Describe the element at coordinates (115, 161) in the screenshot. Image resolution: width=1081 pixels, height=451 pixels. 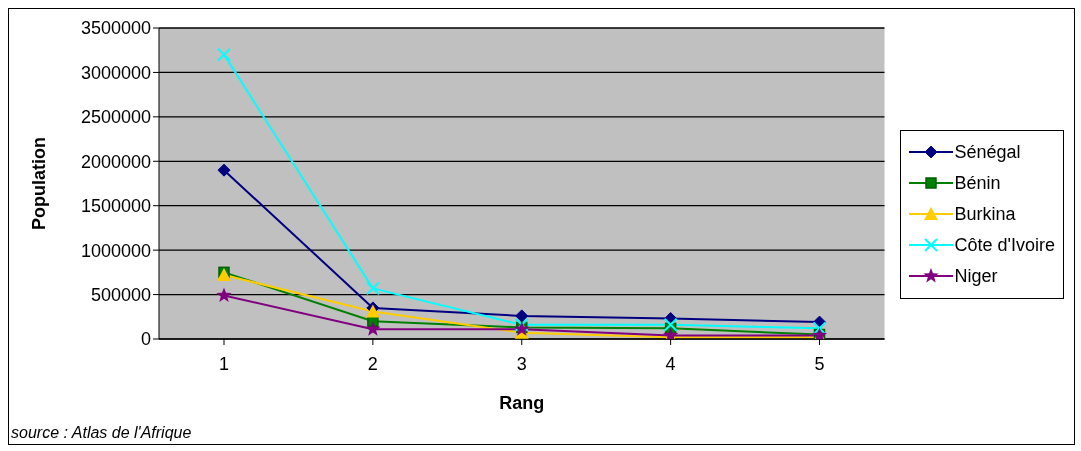
I see `y-tick-label: 2000000` at that location.